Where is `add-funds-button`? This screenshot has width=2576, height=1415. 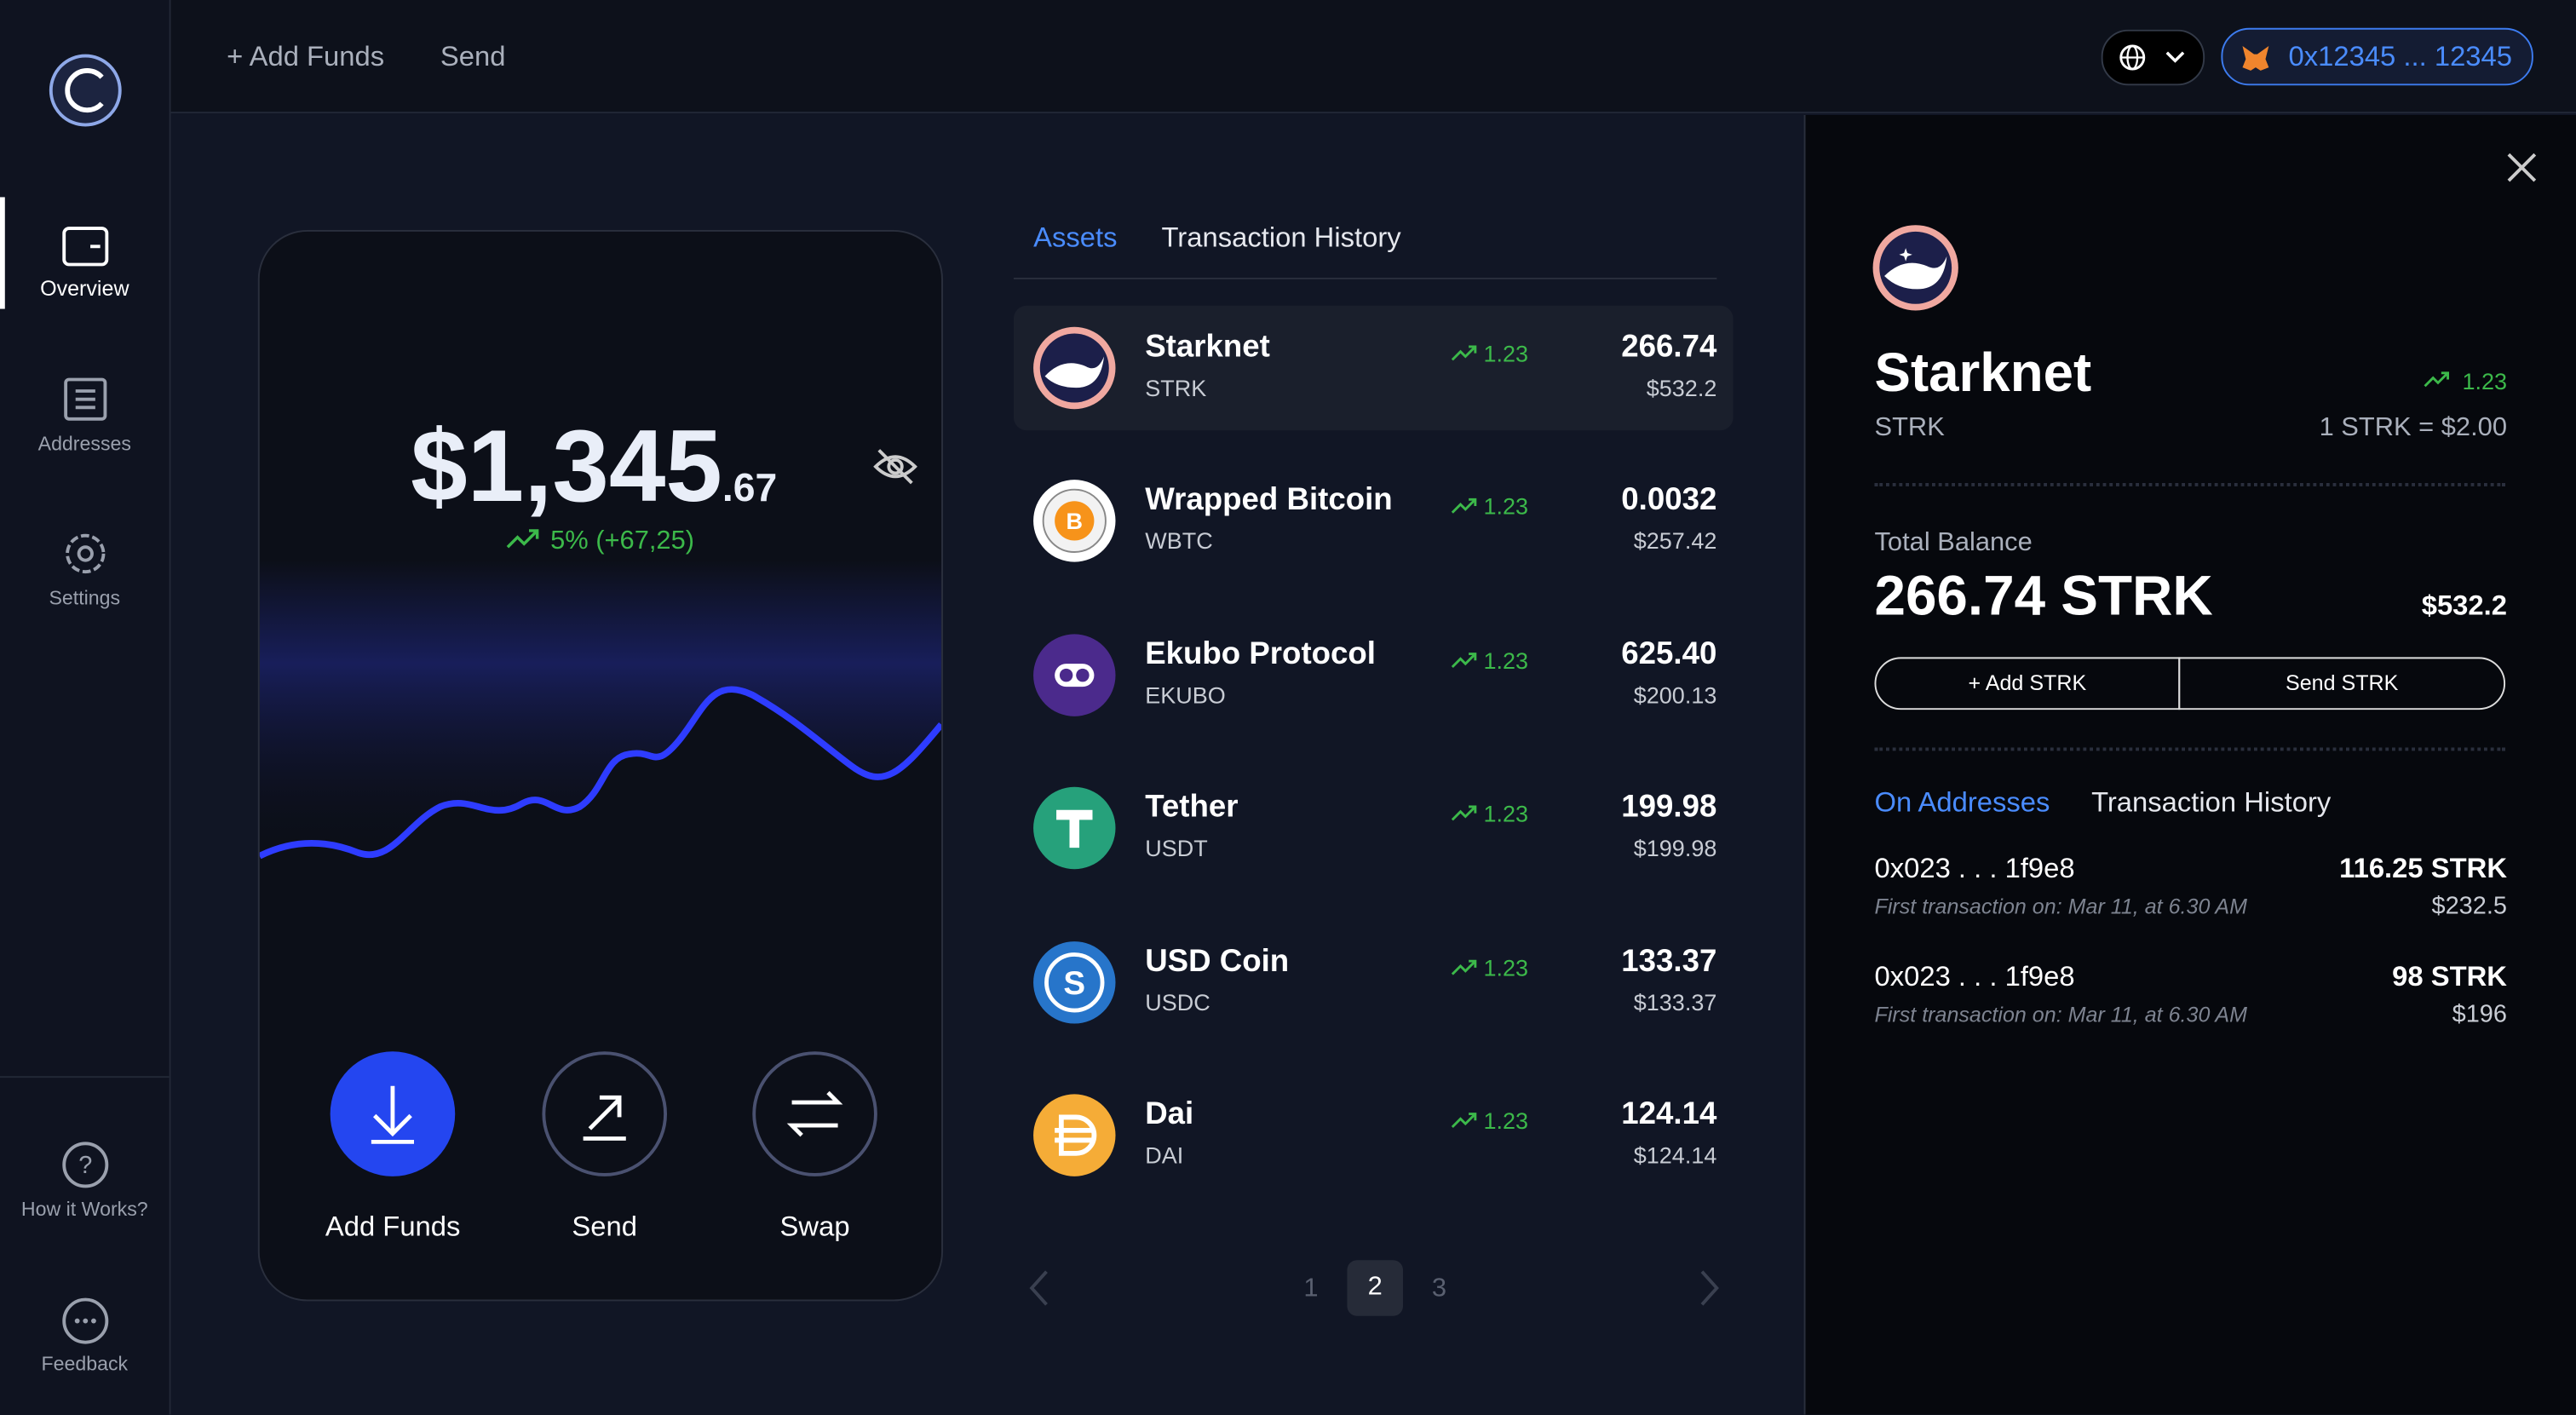
add-funds-button is located at coordinates (393, 1113).